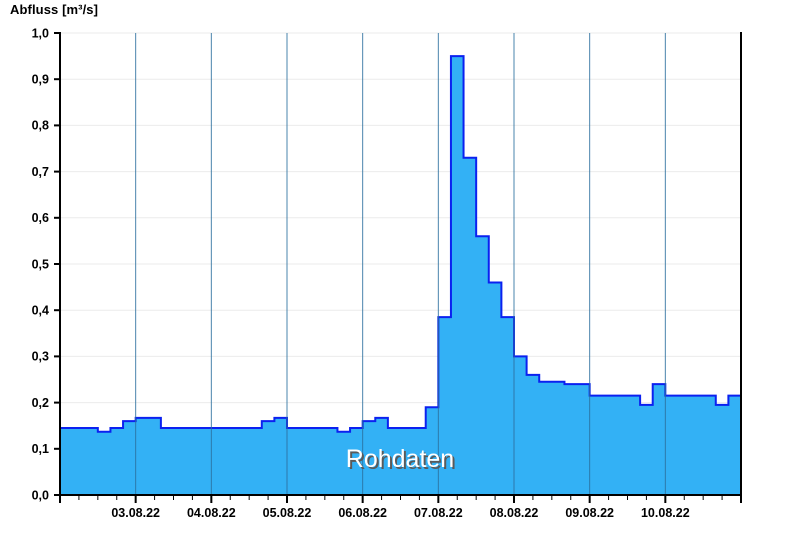 Image resolution: width=800 pixels, height=550 pixels. Describe the element at coordinates (40, 33) in the screenshot. I see `y-axis-tick-label: 1,0` at that location.